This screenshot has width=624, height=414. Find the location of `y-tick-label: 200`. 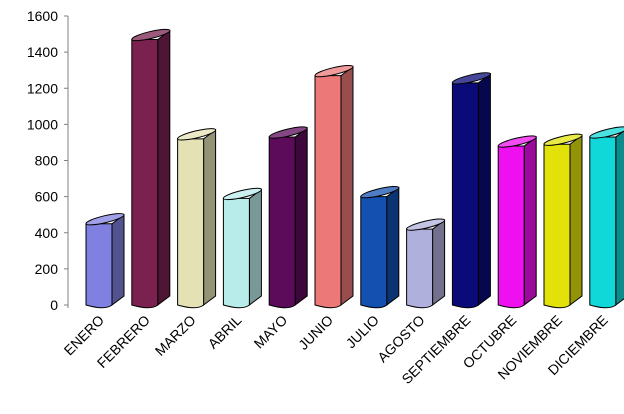

y-tick-label: 200 is located at coordinates (47, 269).